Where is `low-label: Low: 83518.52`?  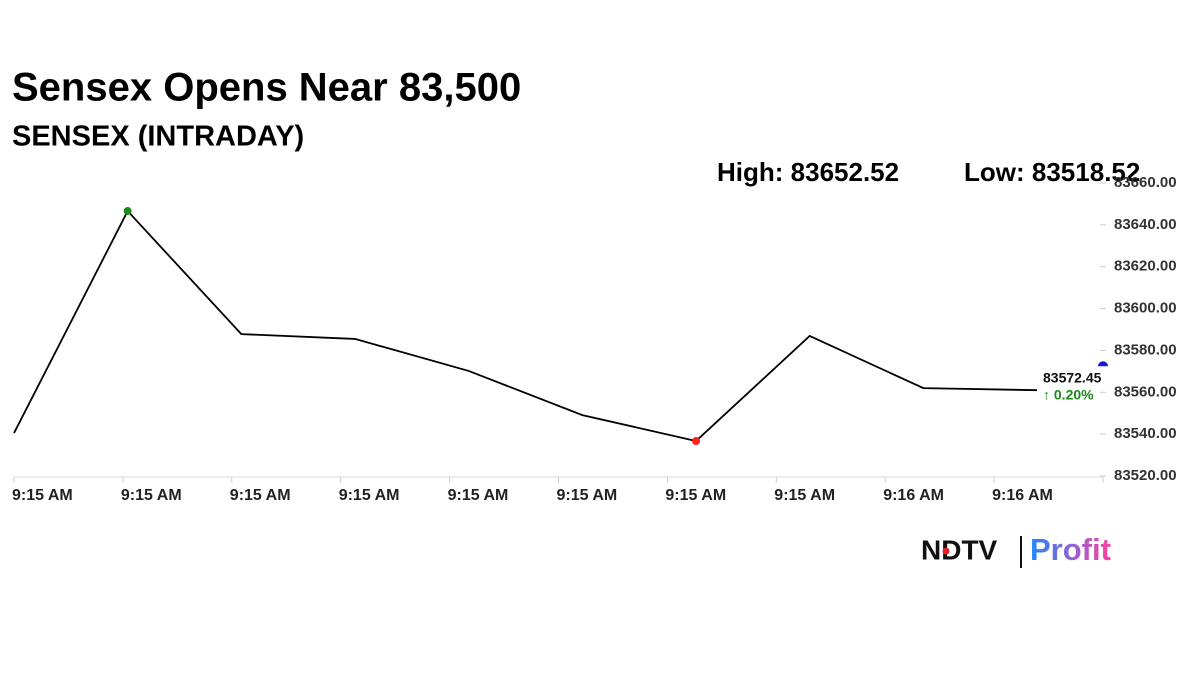 low-label: Low: 83518.52 is located at coordinates (1052, 172).